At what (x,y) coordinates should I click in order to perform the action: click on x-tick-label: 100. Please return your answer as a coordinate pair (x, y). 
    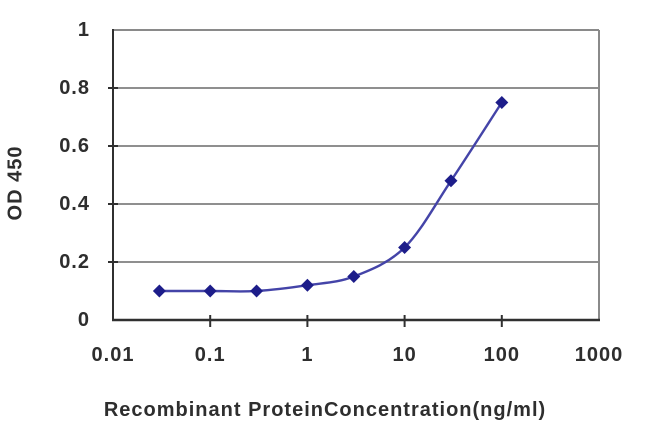
    Looking at the image, I should click on (501, 355).